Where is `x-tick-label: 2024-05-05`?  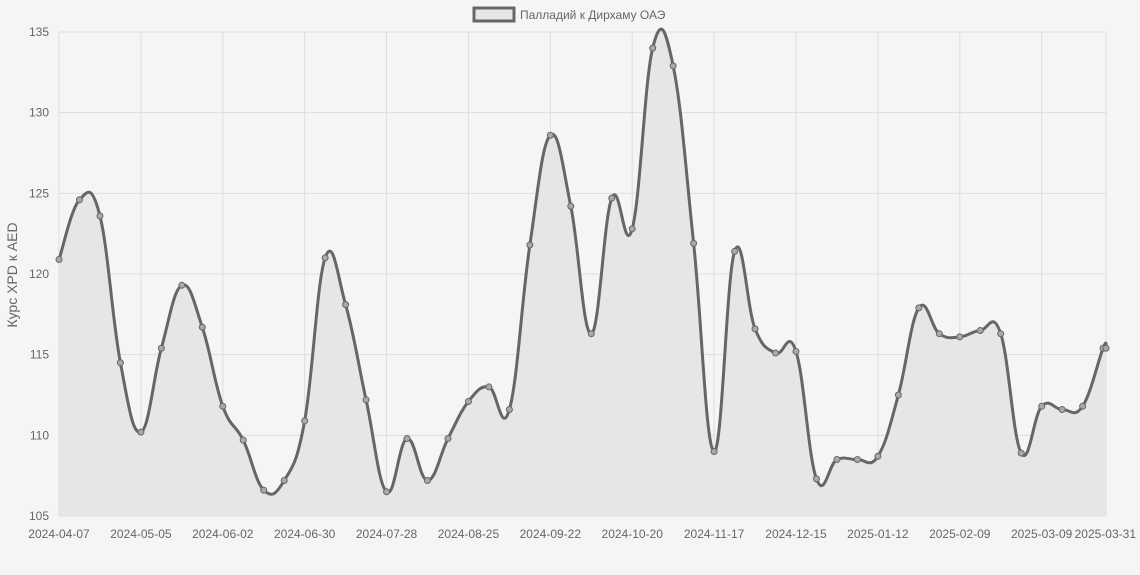 x-tick-label: 2024-05-05 is located at coordinates (141, 534).